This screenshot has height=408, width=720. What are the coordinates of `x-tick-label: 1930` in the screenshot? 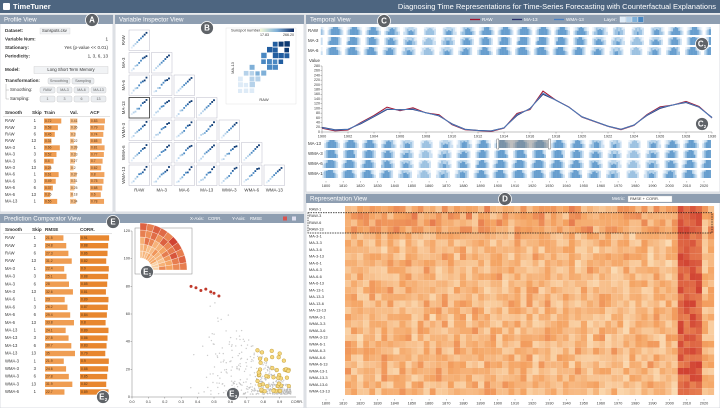 It's located at (549, 404).